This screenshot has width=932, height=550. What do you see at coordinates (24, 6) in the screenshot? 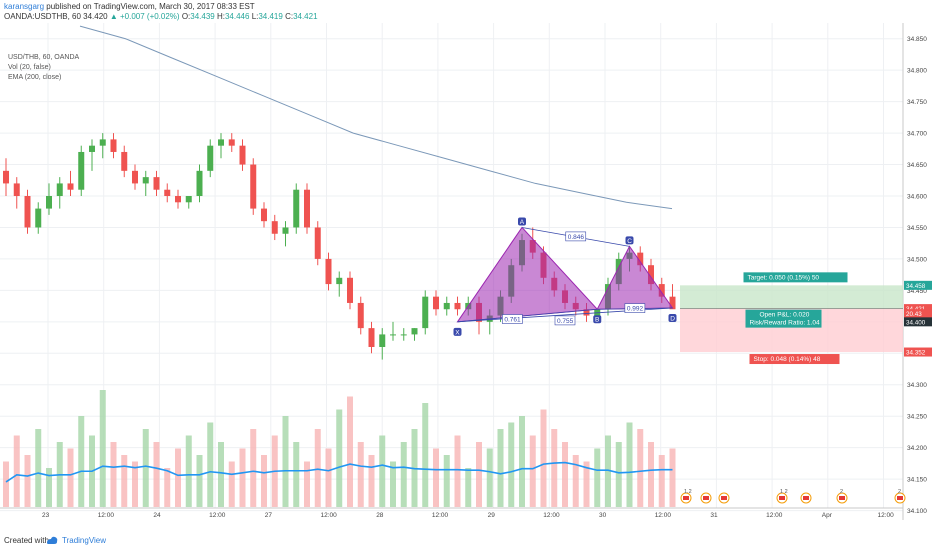
I see `author-link: karansgarg` at bounding box center [24, 6].